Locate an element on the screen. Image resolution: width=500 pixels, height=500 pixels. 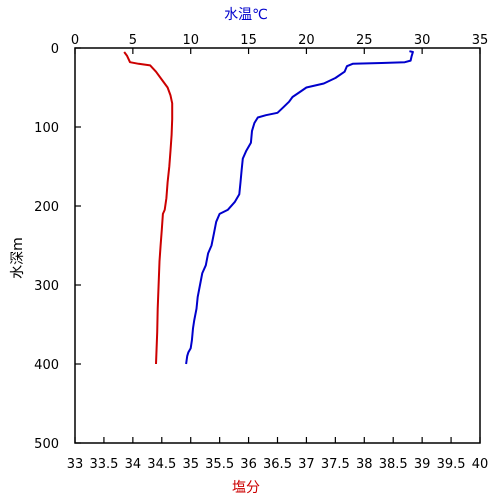
top-tick-label: 5 is located at coordinates (133, 40).